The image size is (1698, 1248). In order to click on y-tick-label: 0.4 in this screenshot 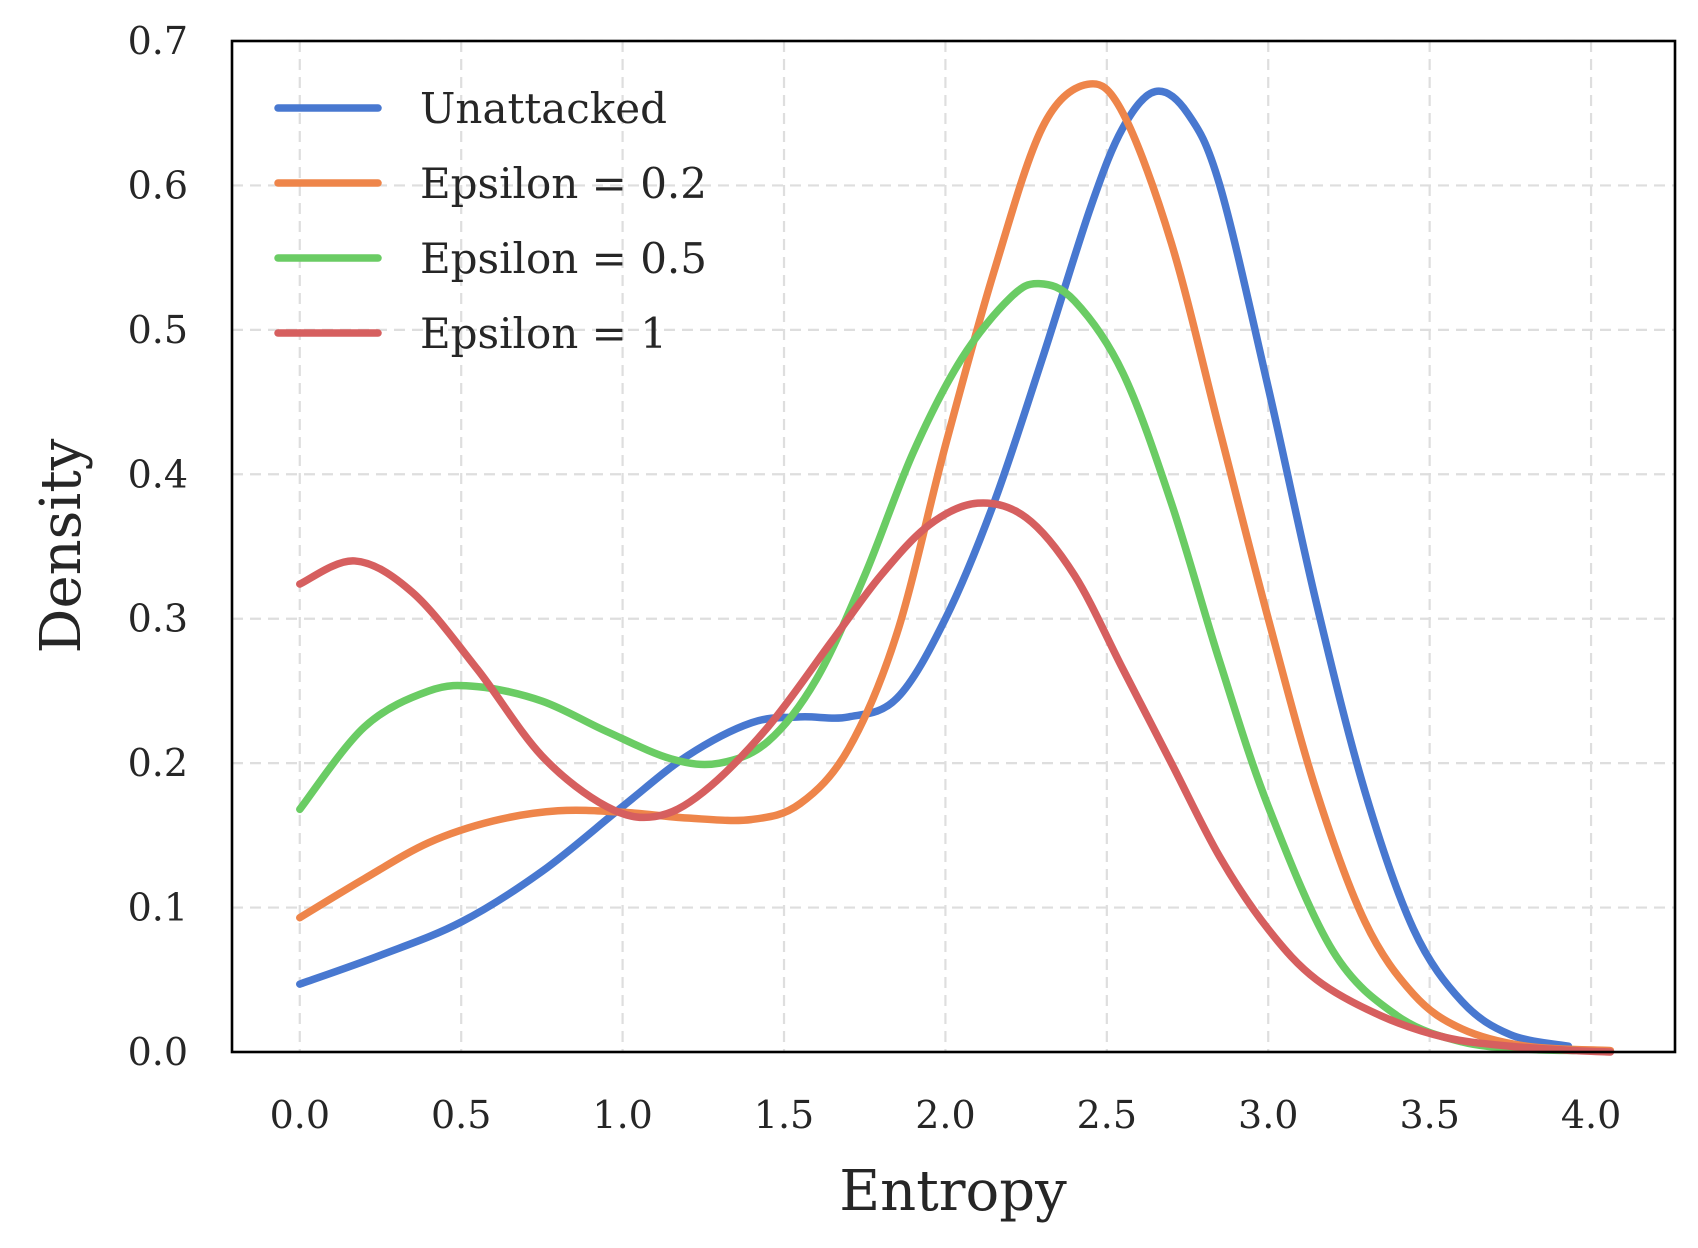, I will do `click(158, 474)`.